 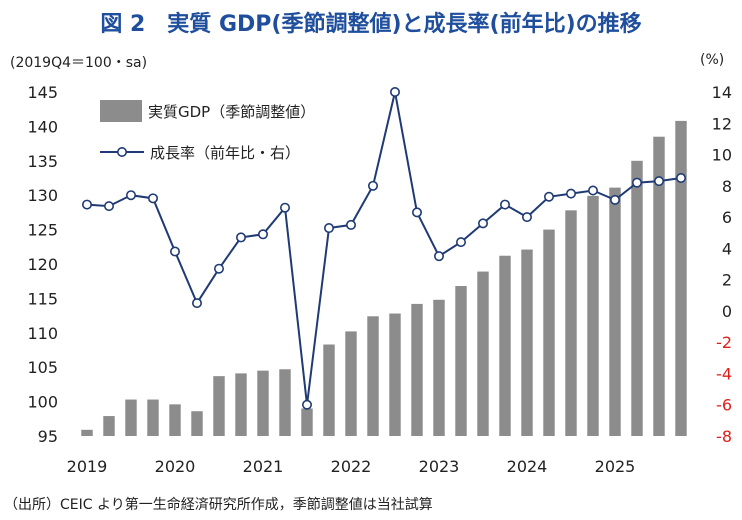 I want to click on right-tick-label: 4, so click(x=727, y=248).